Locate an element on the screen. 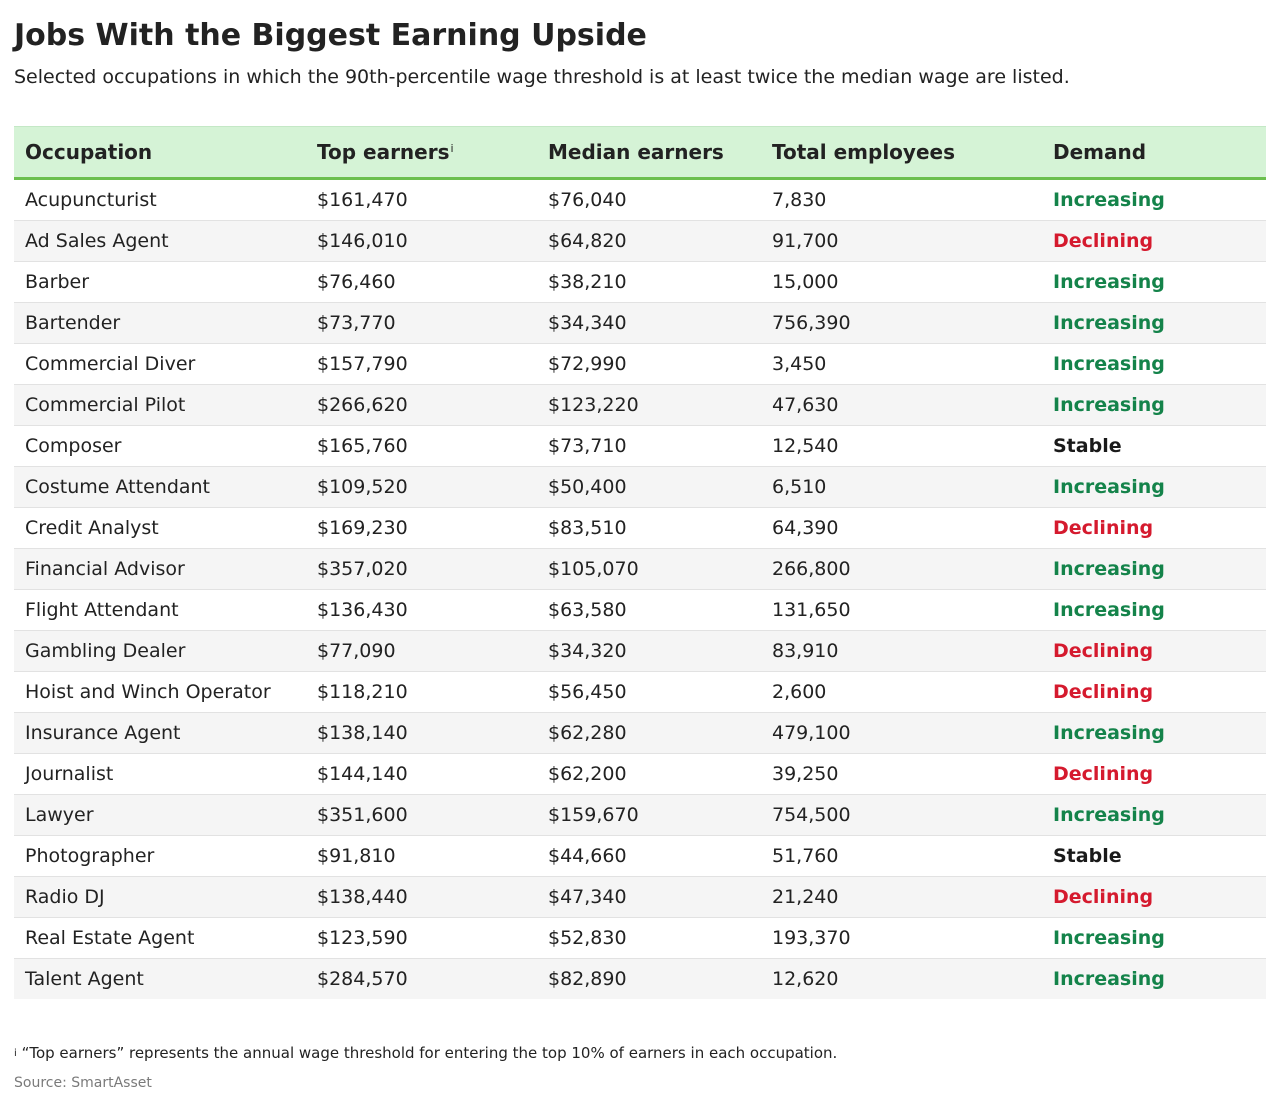  cell-total-employees: 193,370 is located at coordinates (901, 938).